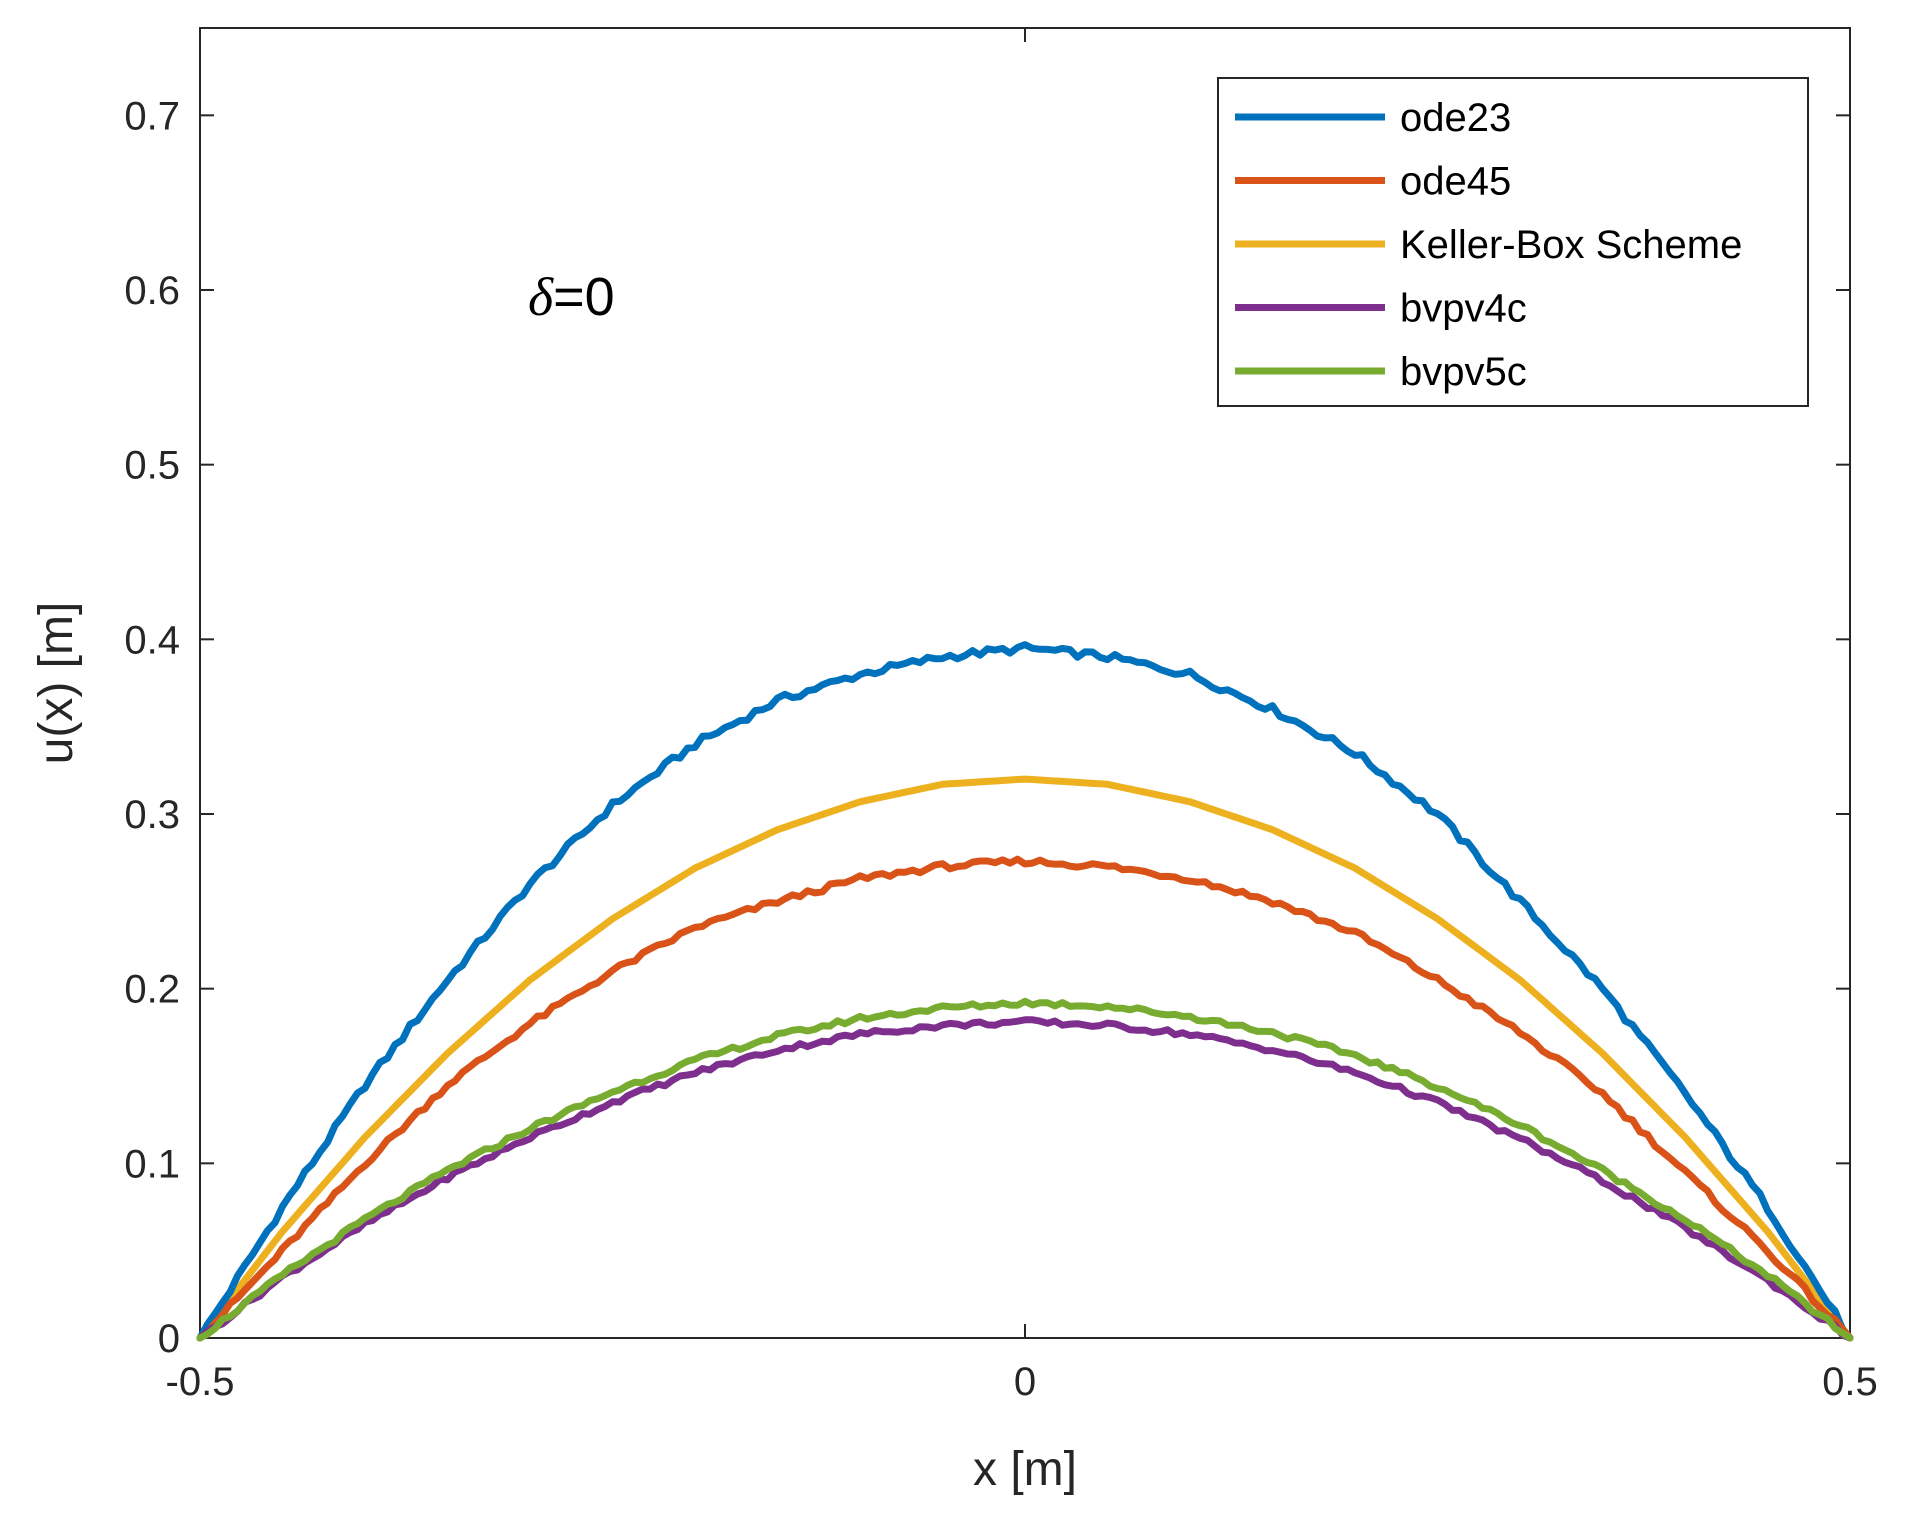  Describe the element at coordinates (1455, 182) in the screenshot. I see `legend-label: ode45` at that location.